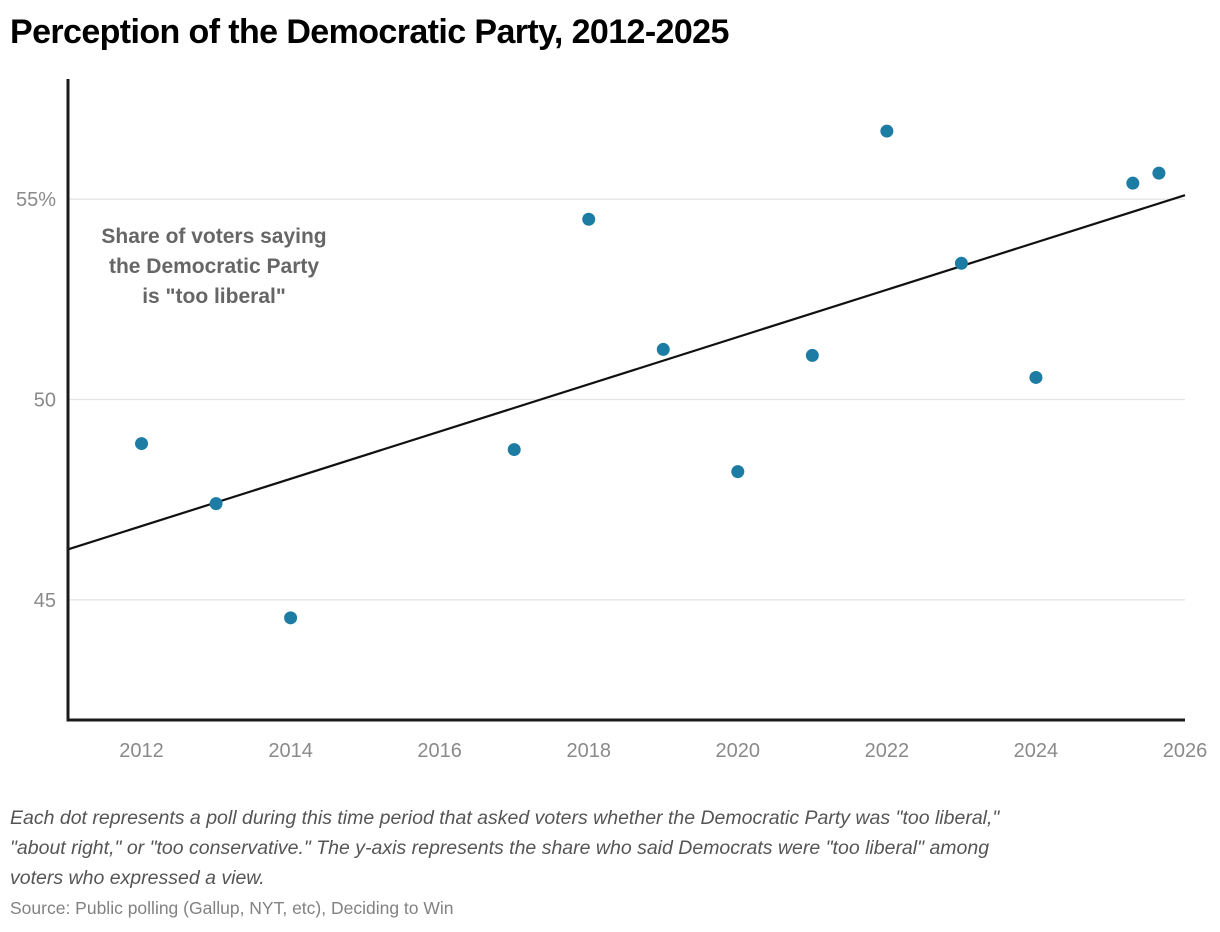  What do you see at coordinates (45, 401) in the screenshot?
I see `y-tick-label-50: 50` at bounding box center [45, 401].